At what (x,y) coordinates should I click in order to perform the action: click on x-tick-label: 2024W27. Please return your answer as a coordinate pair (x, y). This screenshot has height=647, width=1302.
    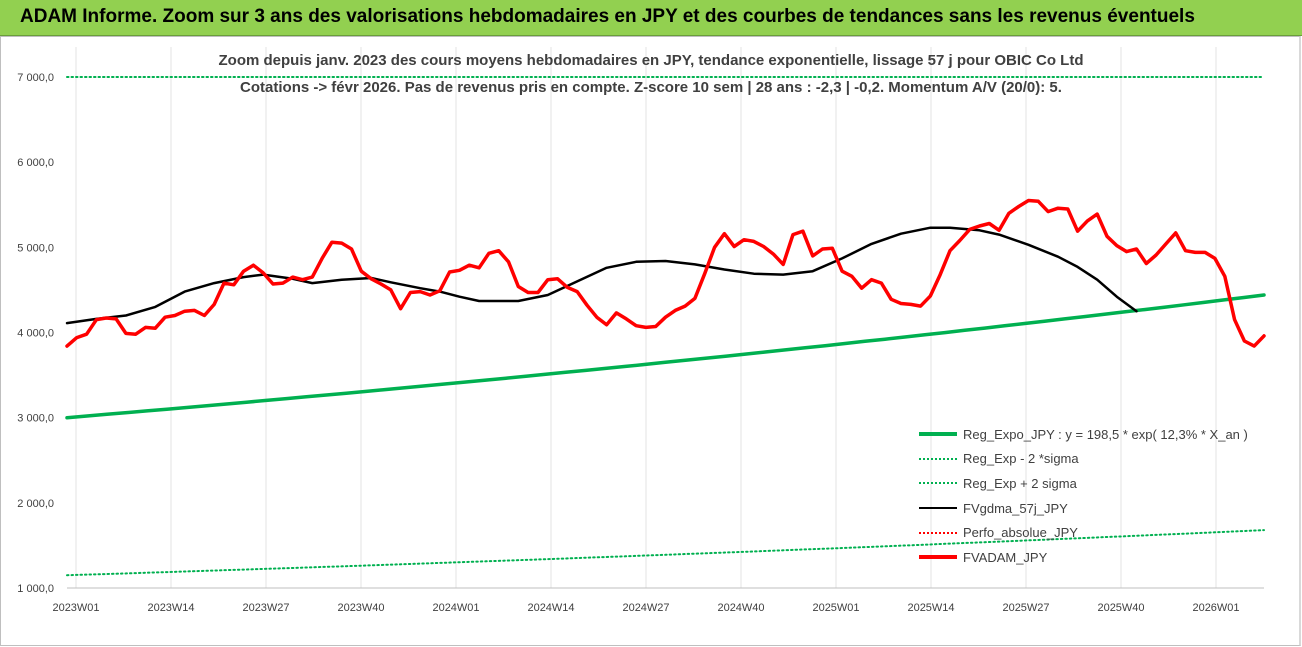
    Looking at the image, I should click on (645, 608).